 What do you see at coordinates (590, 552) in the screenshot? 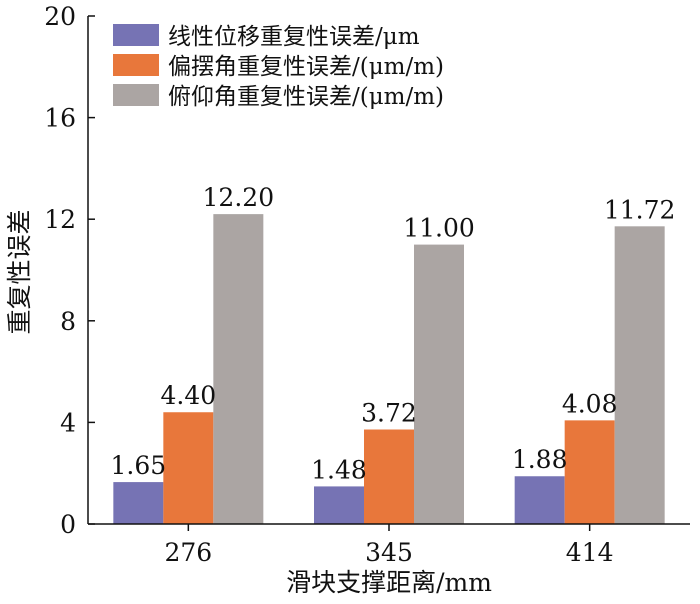
I see `x-tick-label: 414` at bounding box center [590, 552].